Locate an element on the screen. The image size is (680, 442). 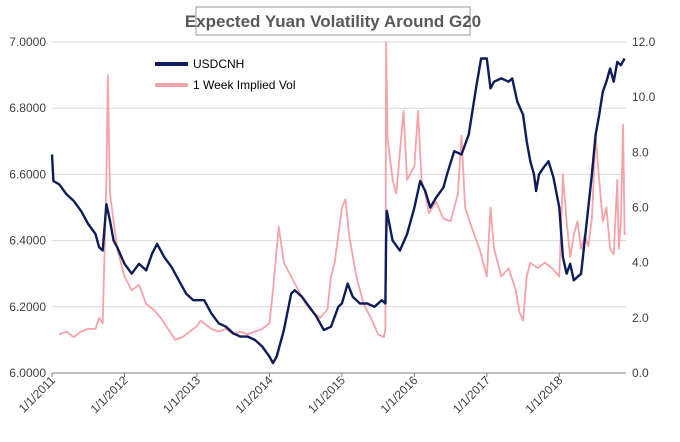
legend-box is located at coordinates (227, 74).